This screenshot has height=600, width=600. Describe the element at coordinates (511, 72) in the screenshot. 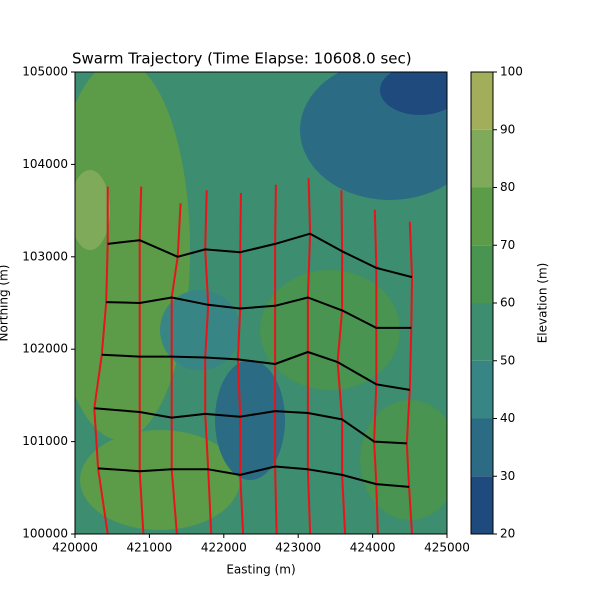

I see `colorbar-tick-label: 100` at that location.